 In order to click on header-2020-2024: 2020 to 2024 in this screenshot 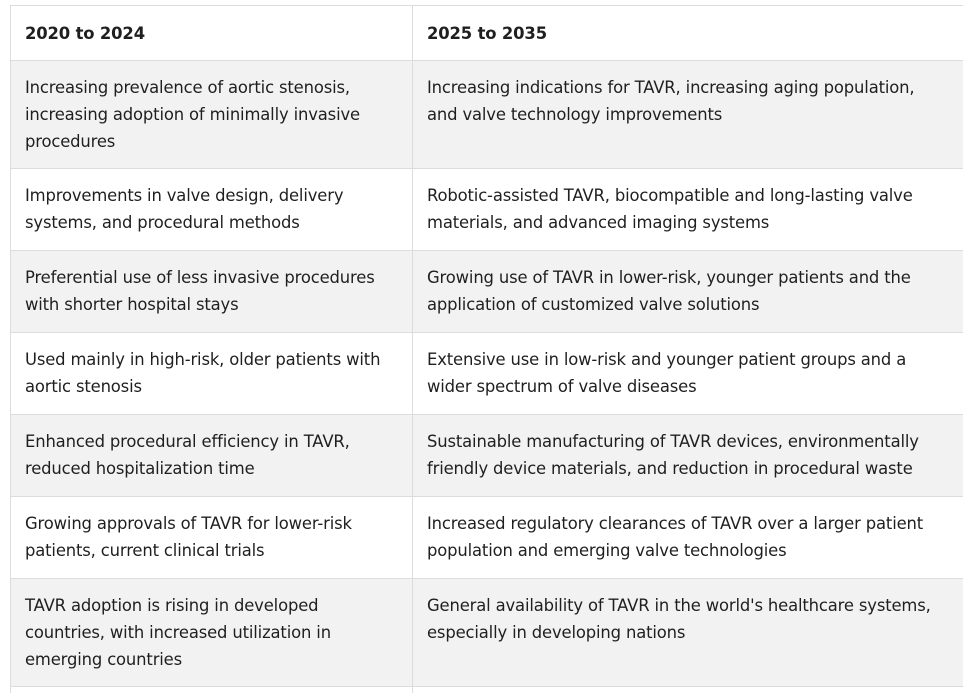, I will do `click(211, 33)`.